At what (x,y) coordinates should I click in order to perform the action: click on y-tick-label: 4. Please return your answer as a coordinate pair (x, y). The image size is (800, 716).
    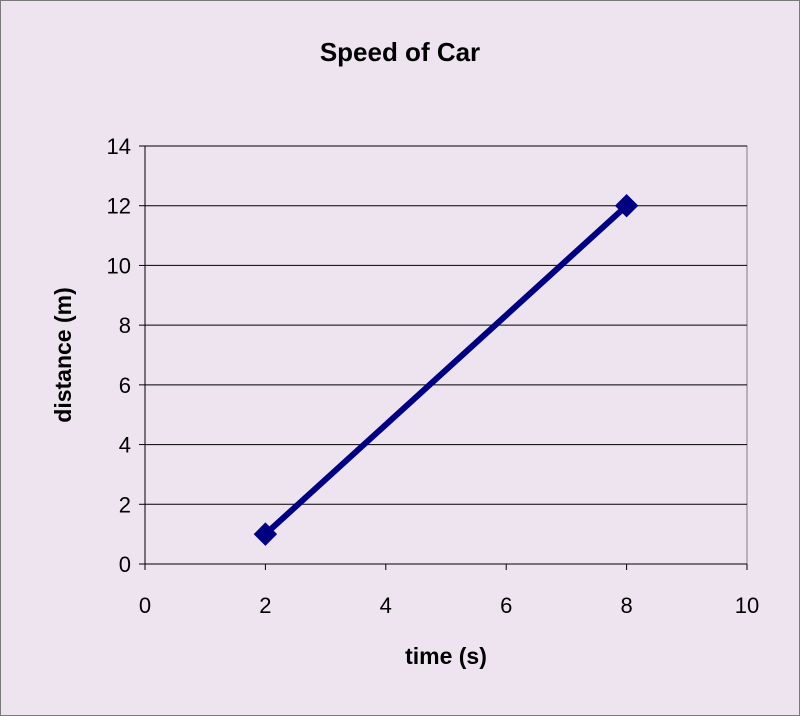
    Looking at the image, I should click on (125, 445).